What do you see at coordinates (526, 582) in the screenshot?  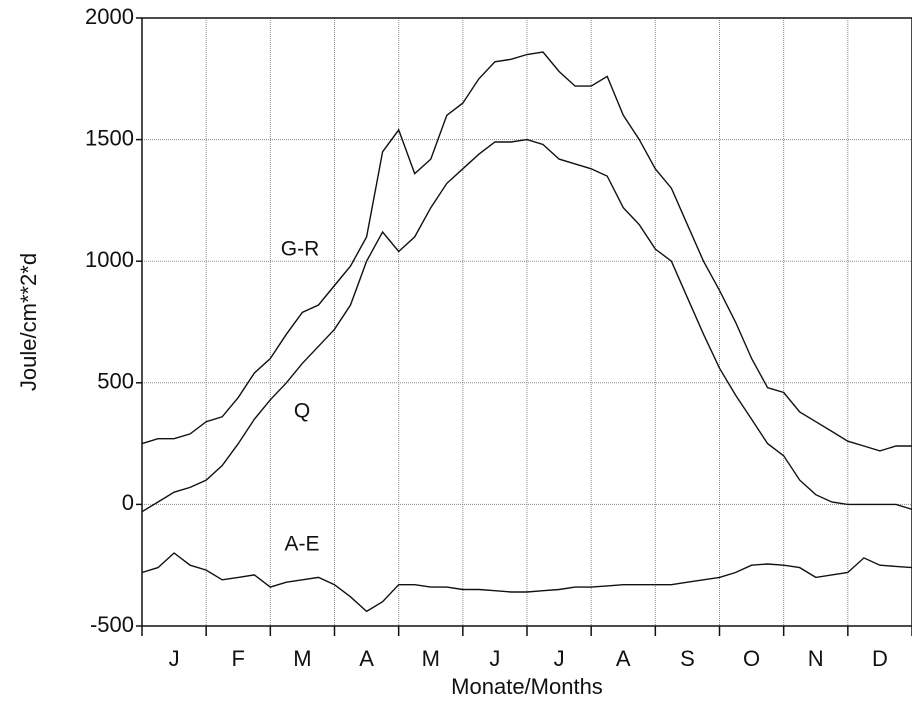 I see `series-line` at bounding box center [526, 582].